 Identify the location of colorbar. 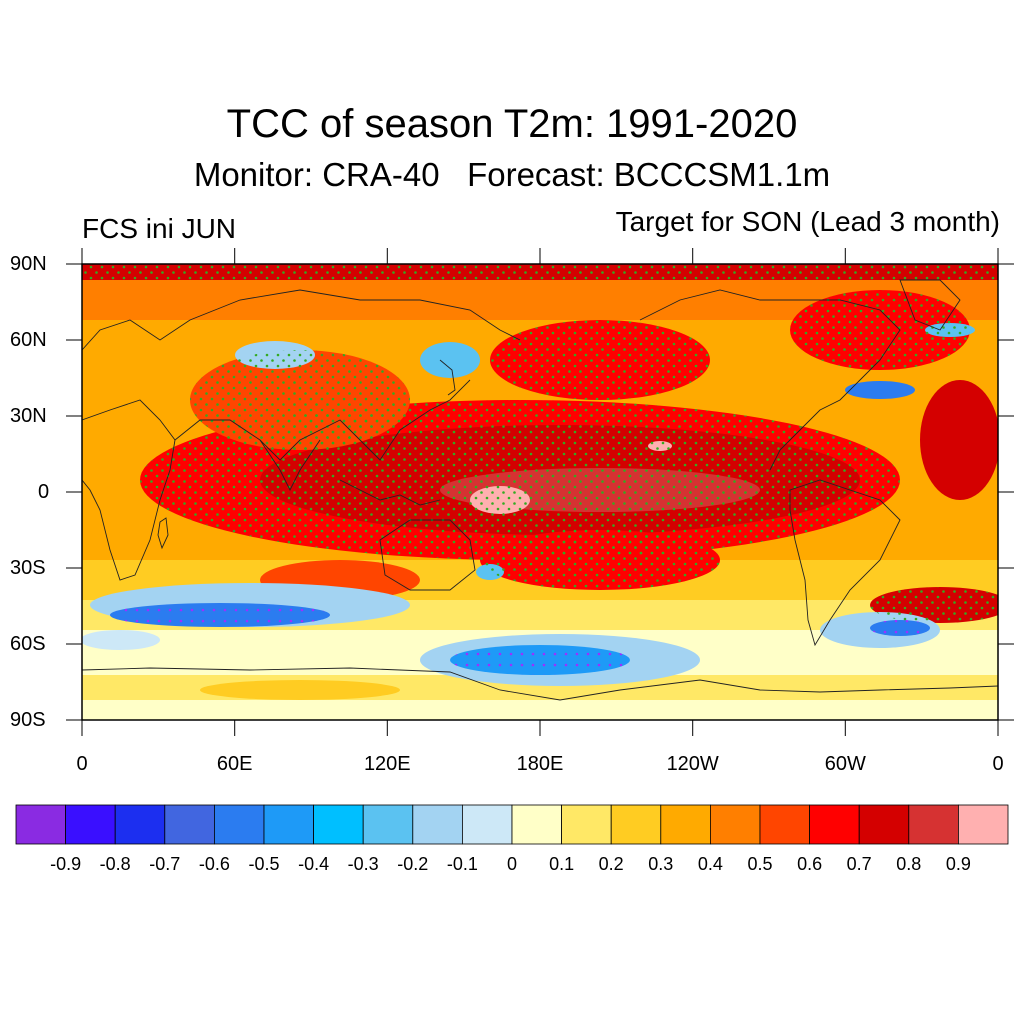
(512, 824).